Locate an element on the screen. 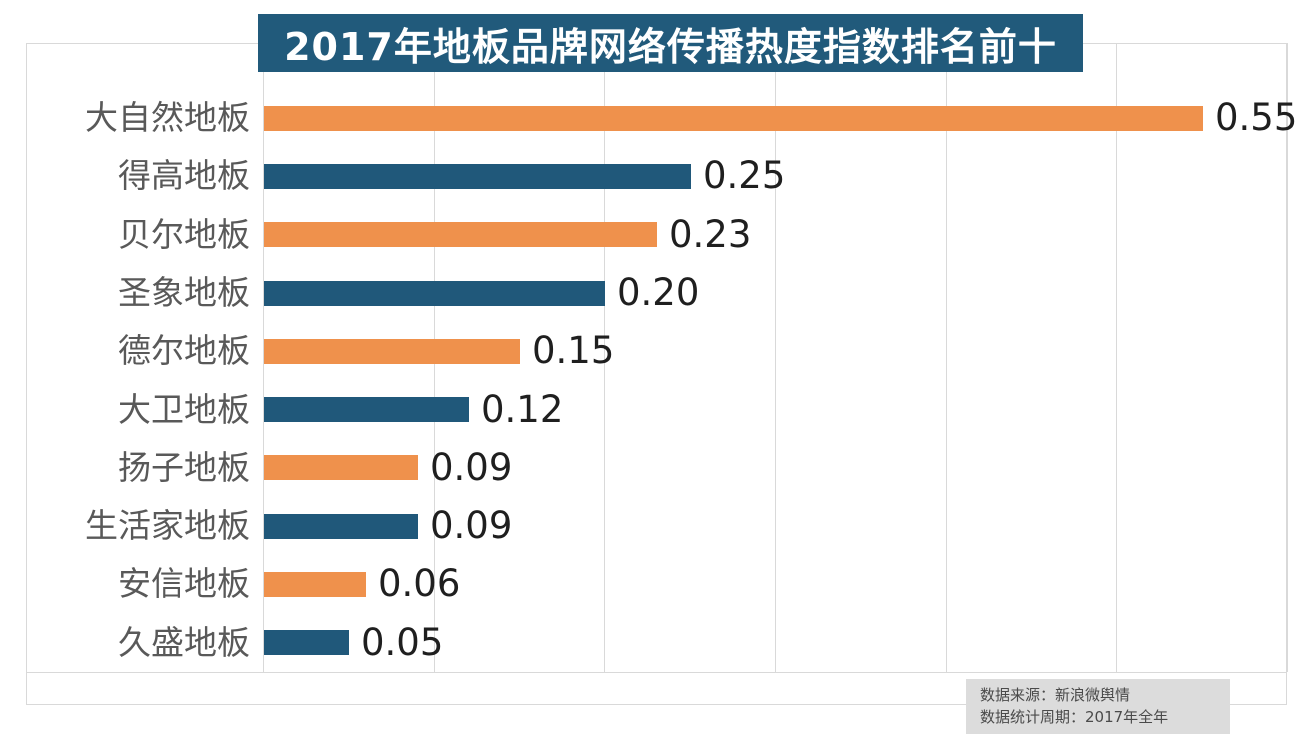 This screenshot has width=1314, height=739. source-note-box: 数据来源：新浪微舆情 数据统计周期：2017年全年 is located at coordinates (1098, 706).